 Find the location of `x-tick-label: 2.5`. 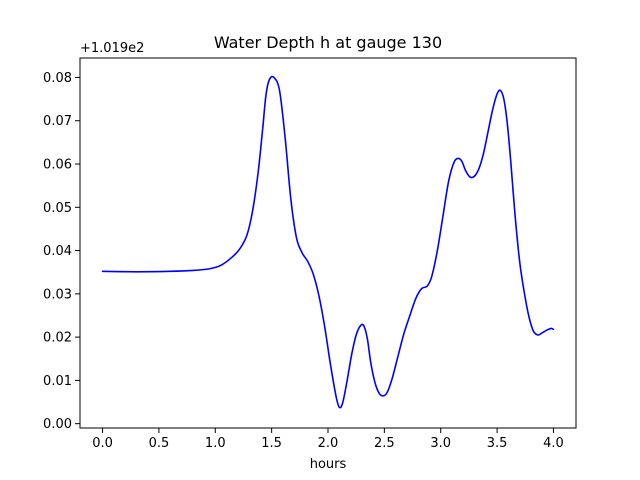

x-tick-label: 2.5 is located at coordinates (384, 443).